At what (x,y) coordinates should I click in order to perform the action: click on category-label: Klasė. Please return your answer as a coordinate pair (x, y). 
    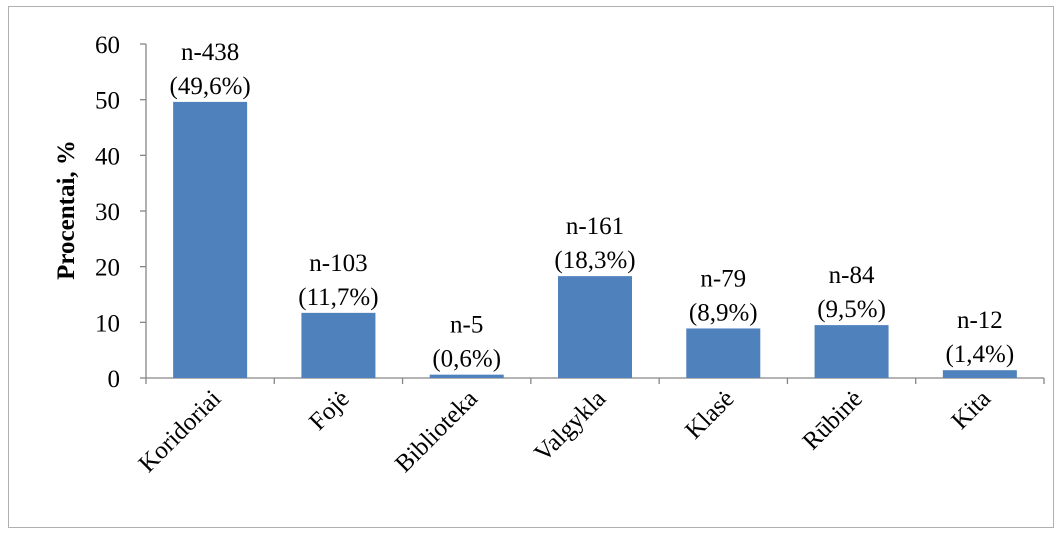
    Looking at the image, I should click on (709, 414).